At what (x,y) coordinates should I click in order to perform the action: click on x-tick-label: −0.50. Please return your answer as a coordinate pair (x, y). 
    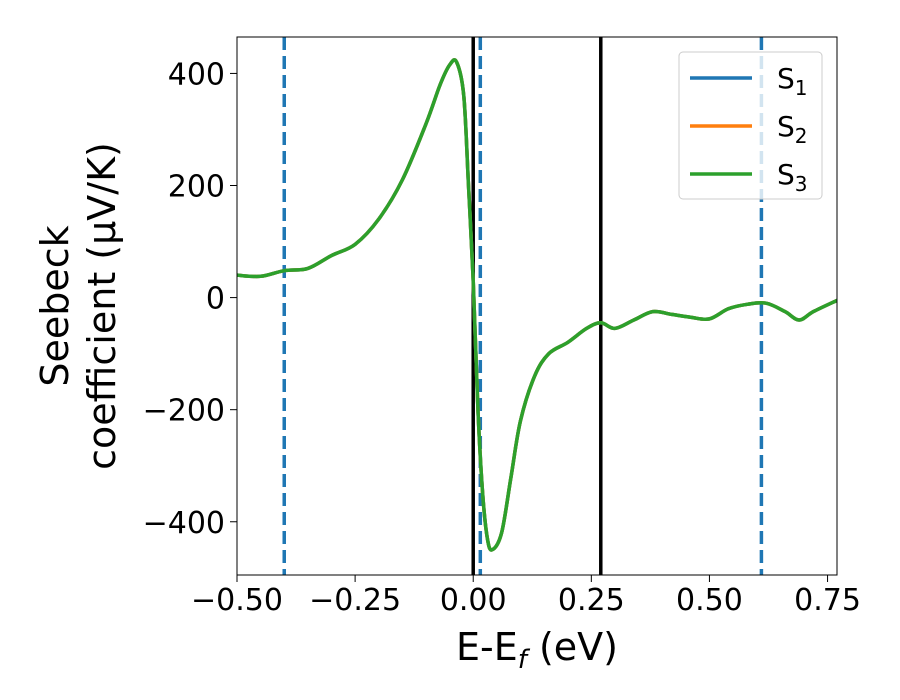
    Looking at the image, I should click on (237, 600).